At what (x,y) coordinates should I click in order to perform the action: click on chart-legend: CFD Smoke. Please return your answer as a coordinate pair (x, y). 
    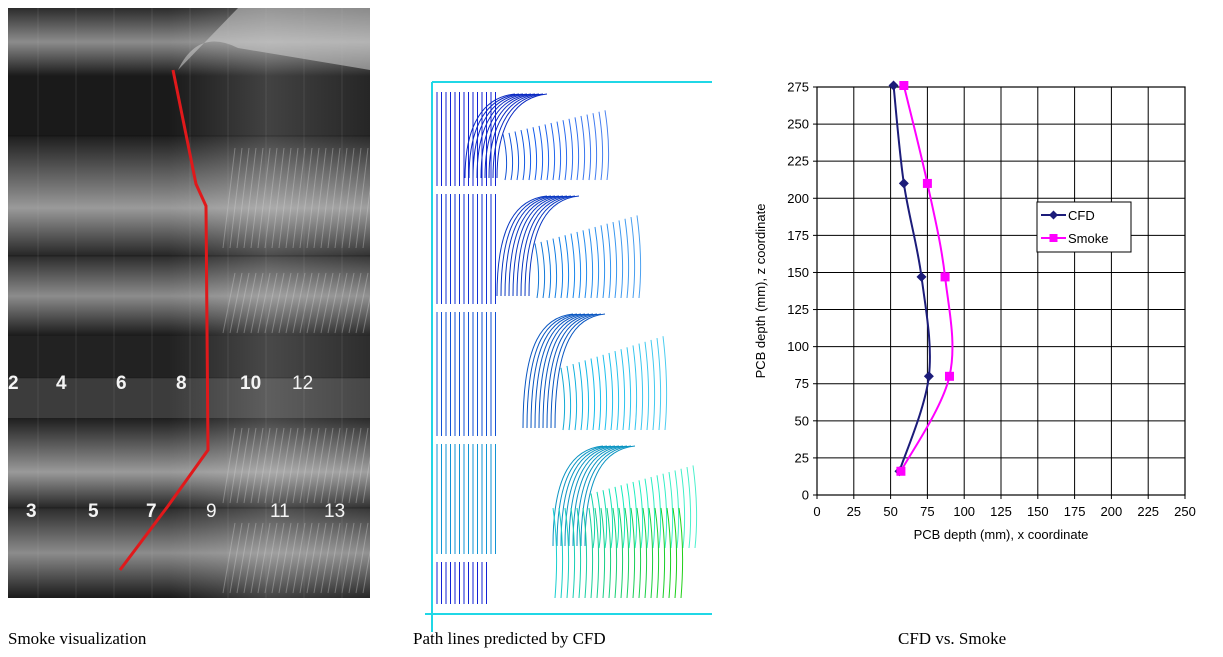
    Looking at the image, I should click on (1084, 227).